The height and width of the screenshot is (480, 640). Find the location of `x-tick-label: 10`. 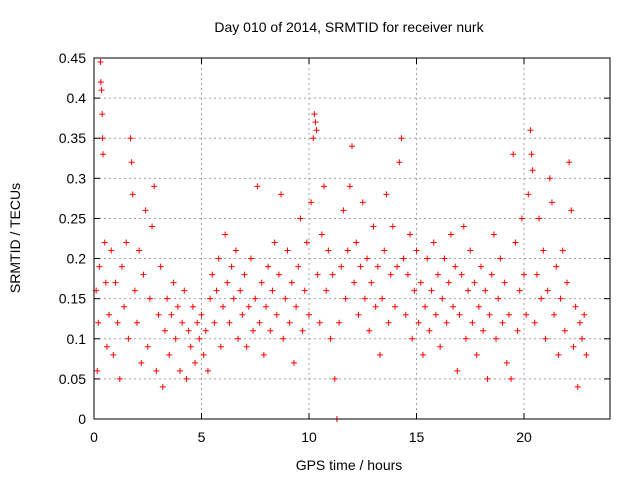

x-tick-label: 10 is located at coordinates (309, 437).